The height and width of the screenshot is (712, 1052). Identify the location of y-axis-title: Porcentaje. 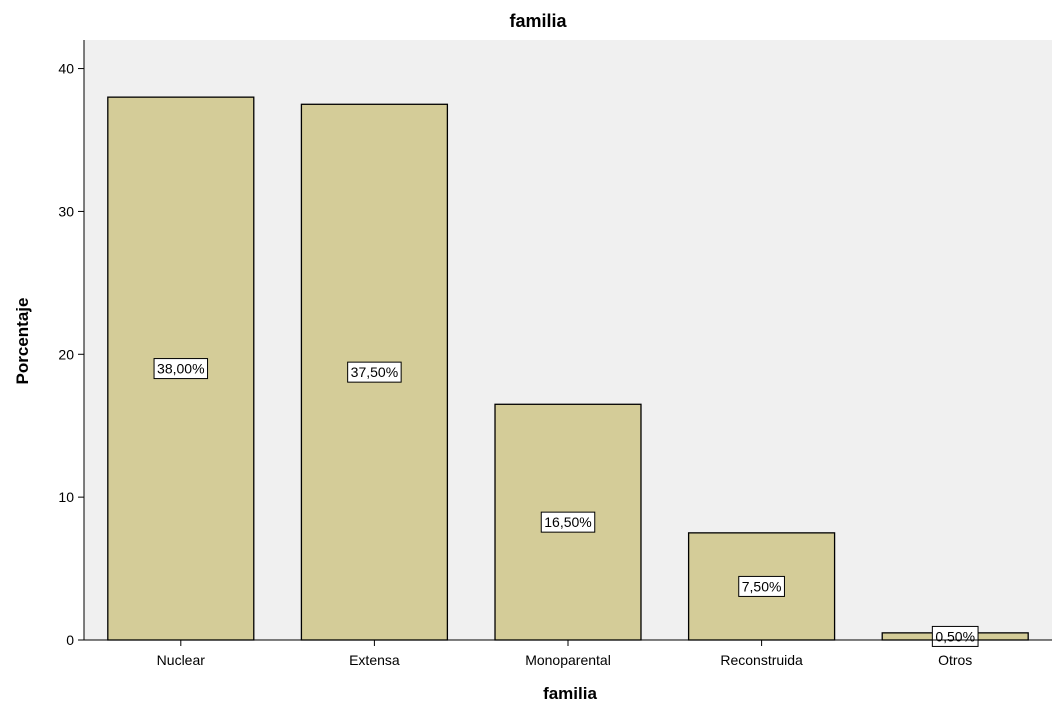
(22, 341).